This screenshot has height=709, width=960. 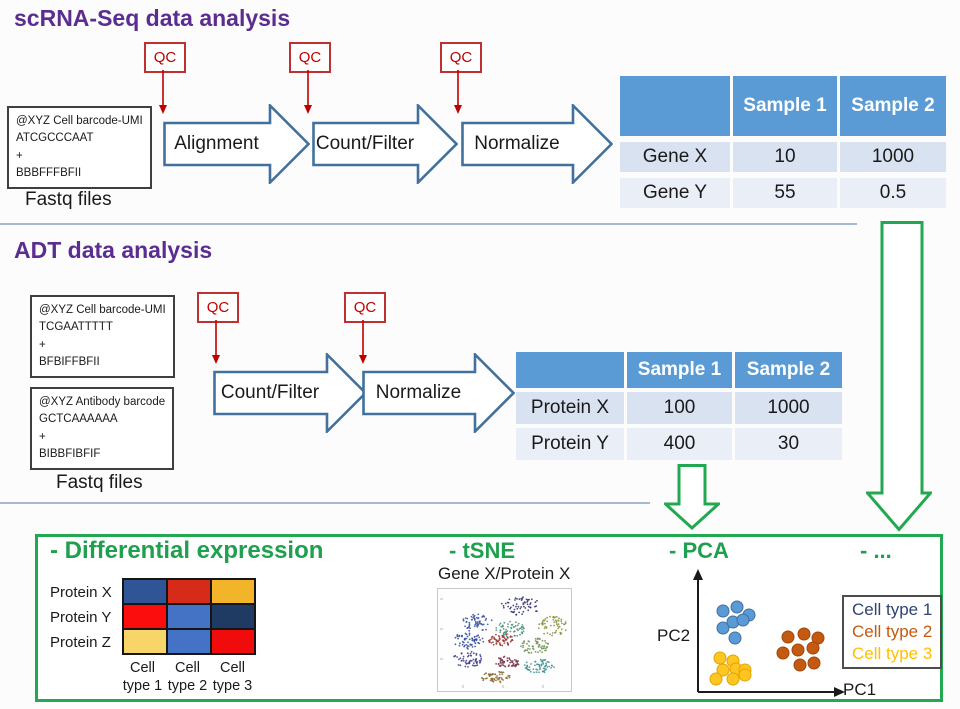 What do you see at coordinates (70, 453) in the screenshot?
I see `fastq-line: BIBBFIBFIF` at bounding box center [70, 453].